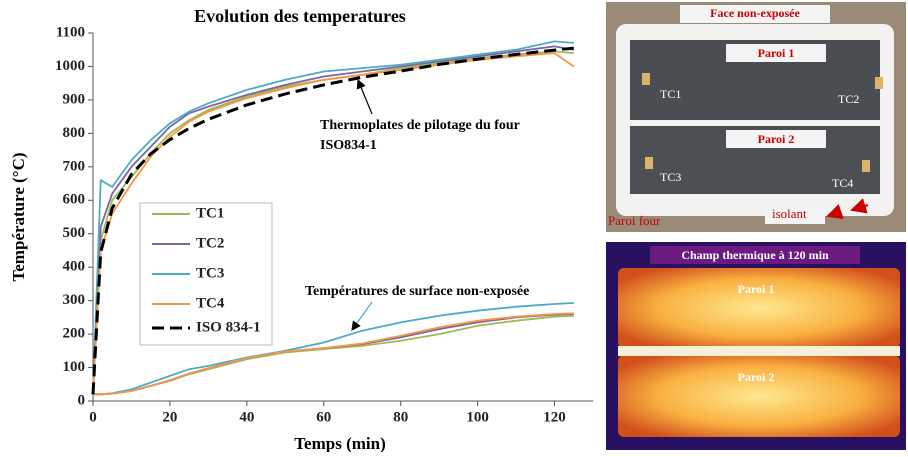 The height and width of the screenshot is (457, 908). What do you see at coordinates (210, 273) in the screenshot?
I see `legend-label: TC3` at bounding box center [210, 273].